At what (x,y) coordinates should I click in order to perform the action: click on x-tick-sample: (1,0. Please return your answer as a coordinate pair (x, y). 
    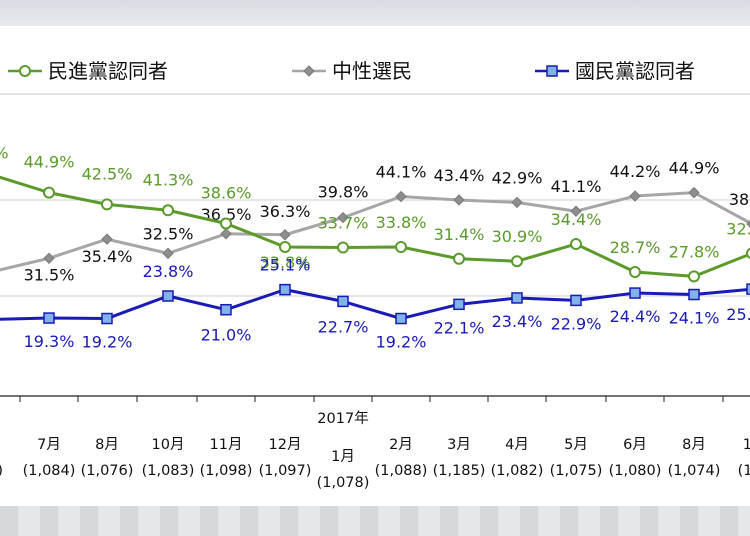
    Looking at the image, I should click on (744, 471).